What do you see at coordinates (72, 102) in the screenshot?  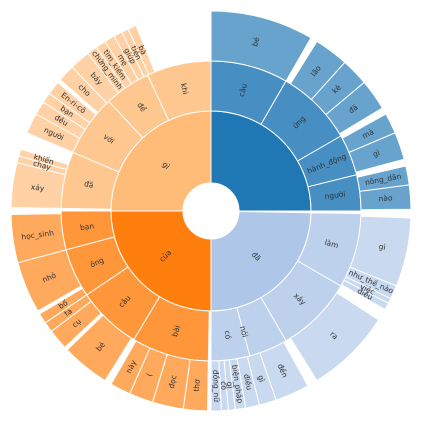 I see `segment-en-ri-co` at bounding box center [72, 102].